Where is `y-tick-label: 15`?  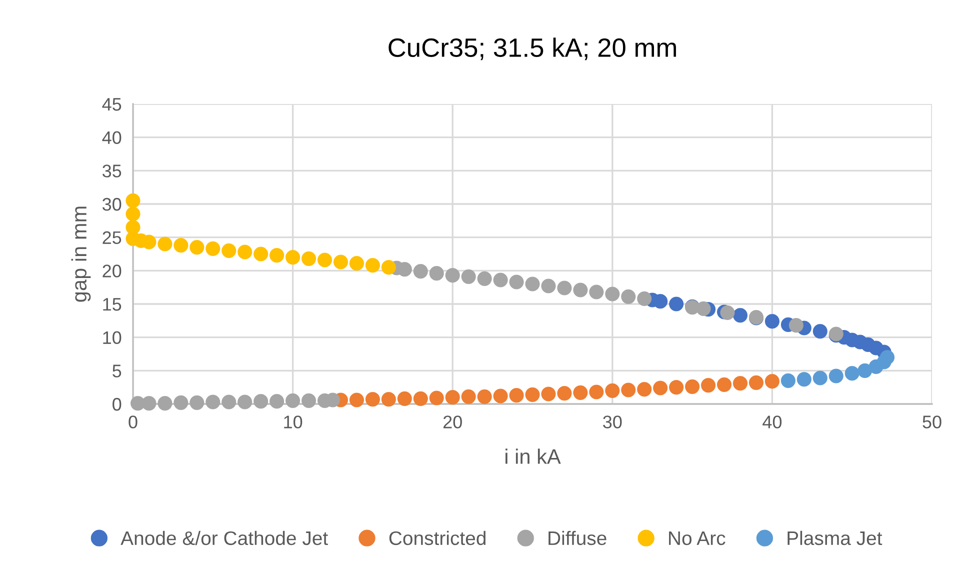 y-tick-label: 15 is located at coordinates (112, 304).